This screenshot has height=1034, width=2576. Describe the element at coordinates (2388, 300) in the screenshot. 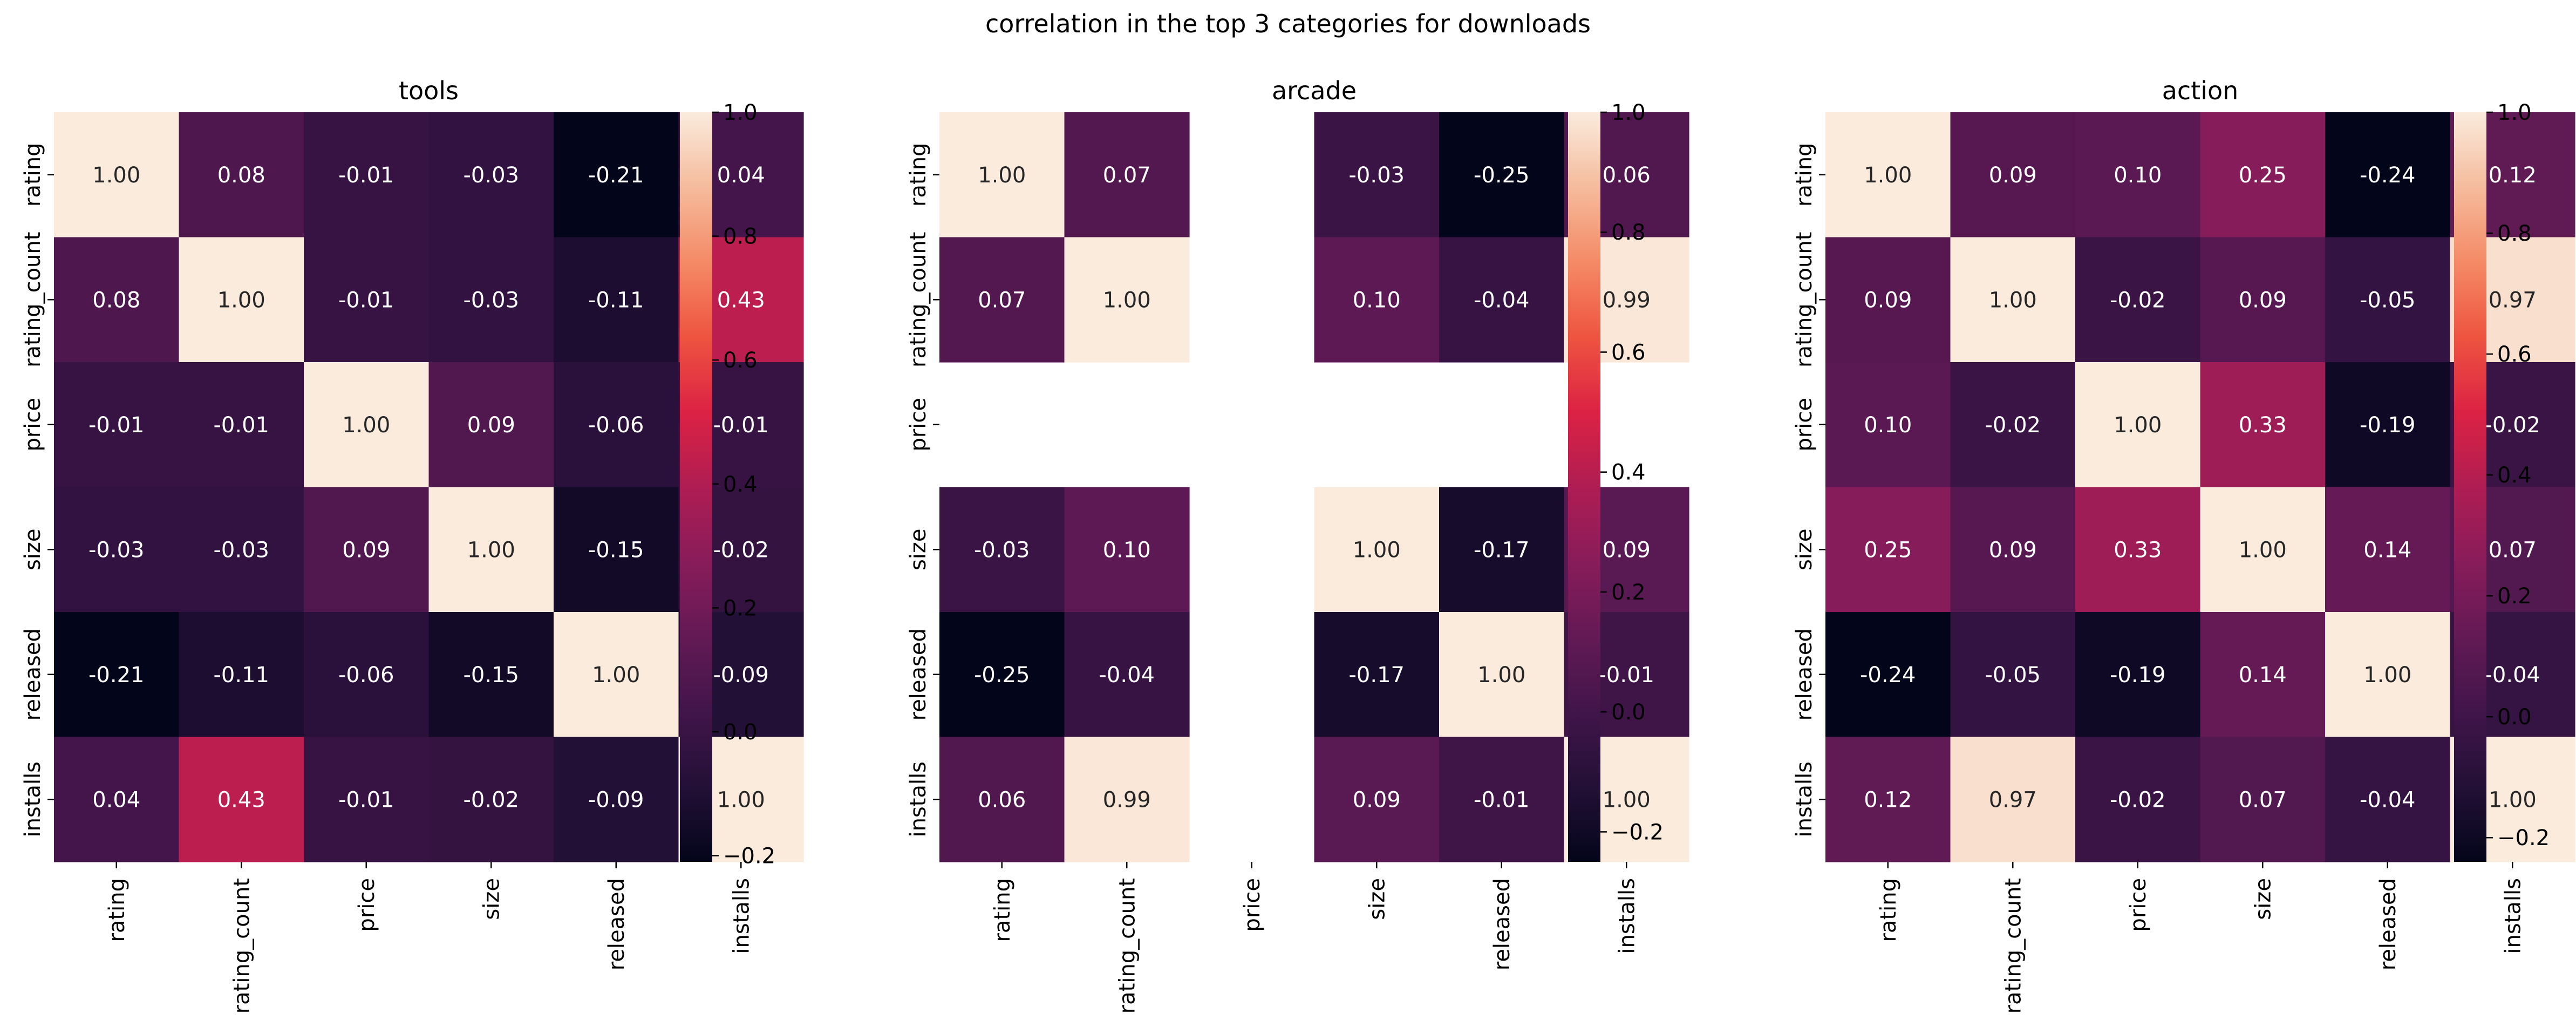

I see `cell-value-label: -0.05` at that location.